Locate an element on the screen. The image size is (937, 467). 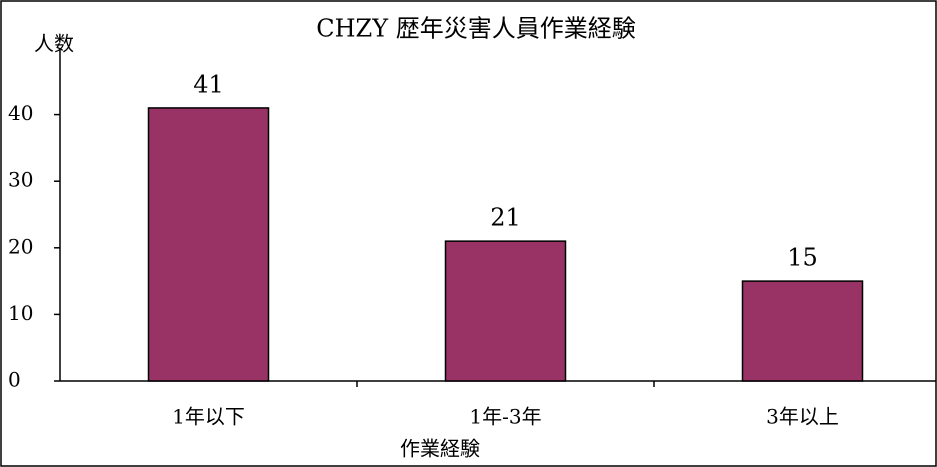
y-tick-label: 0 is located at coordinates (14, 380).